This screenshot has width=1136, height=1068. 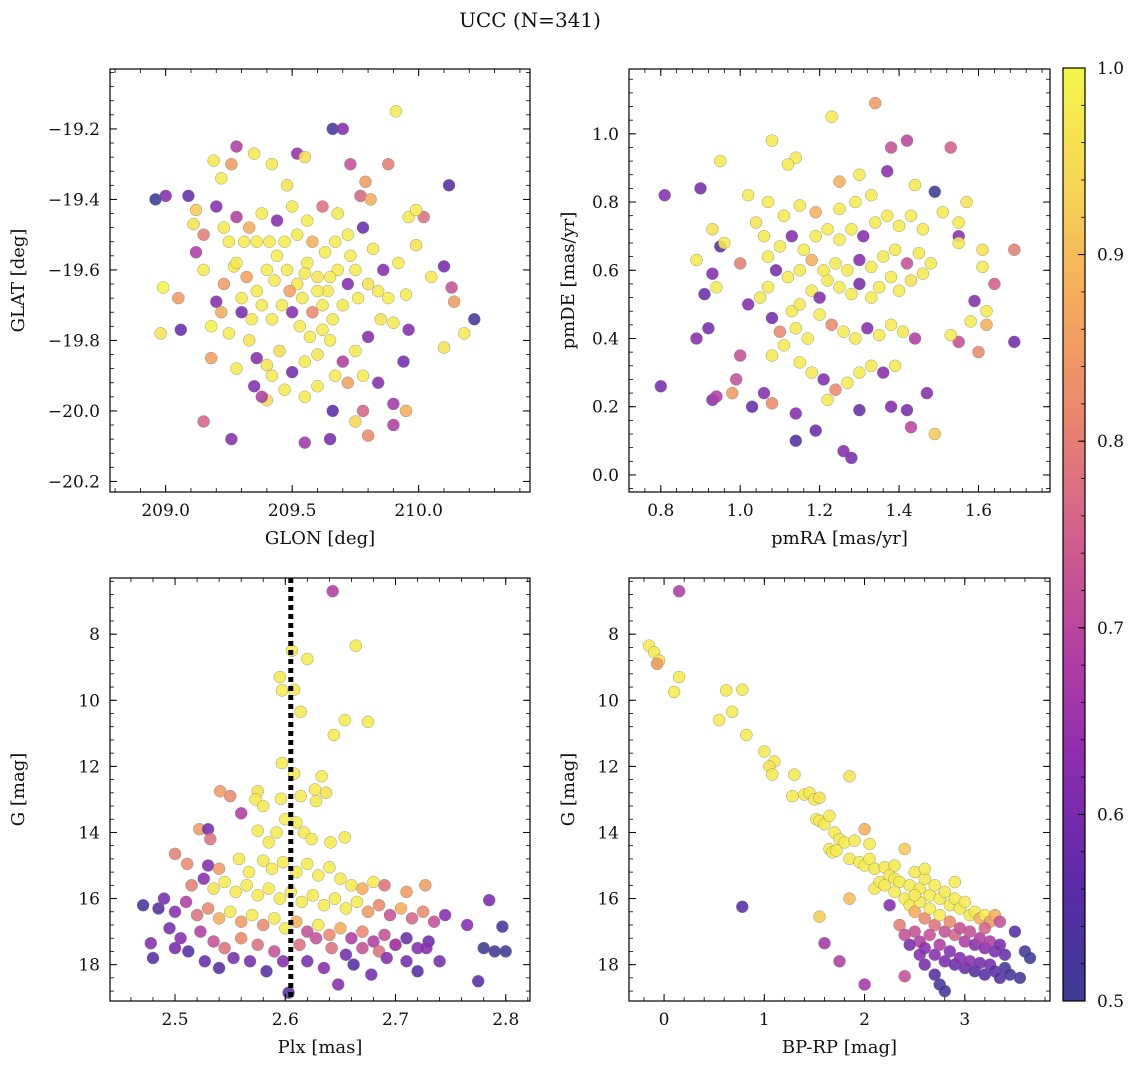 What do you see at coordinates (1074, 534) in the screenshot?
I see `colorbar-gradient` at bounding box center [1074, 534].